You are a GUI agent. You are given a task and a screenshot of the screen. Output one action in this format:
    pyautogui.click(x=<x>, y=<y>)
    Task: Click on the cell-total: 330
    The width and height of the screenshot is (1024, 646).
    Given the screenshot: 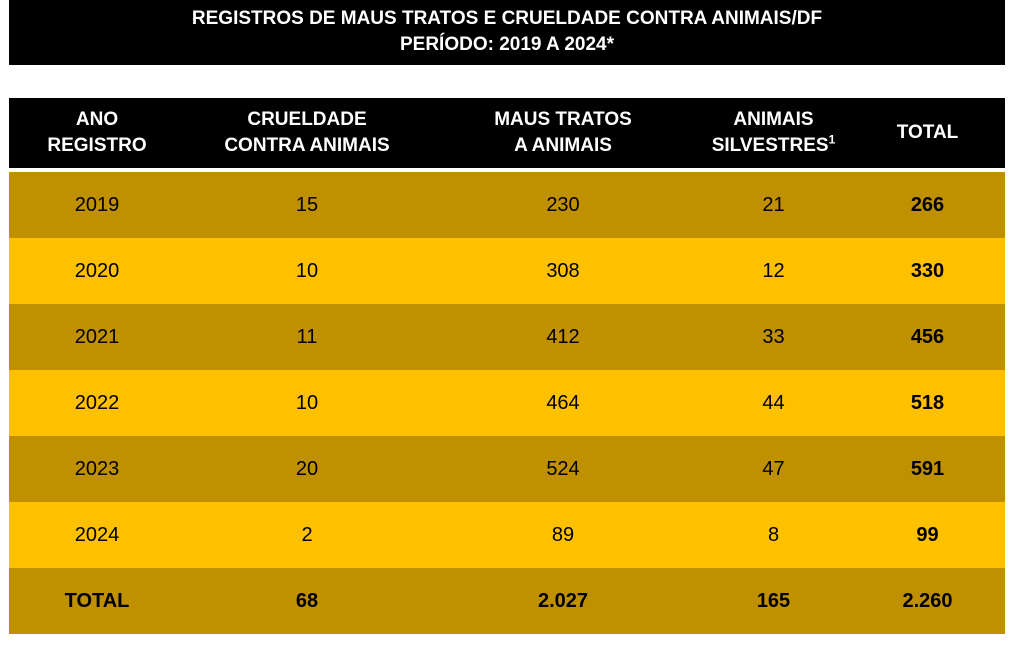 What is the action you would take?
    pyautogui.click(x=927, y=270)
    